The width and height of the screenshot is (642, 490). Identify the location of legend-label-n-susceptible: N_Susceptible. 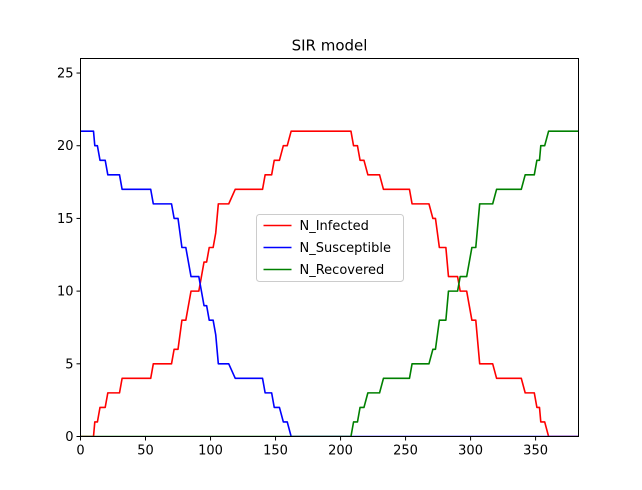
(345, 248).